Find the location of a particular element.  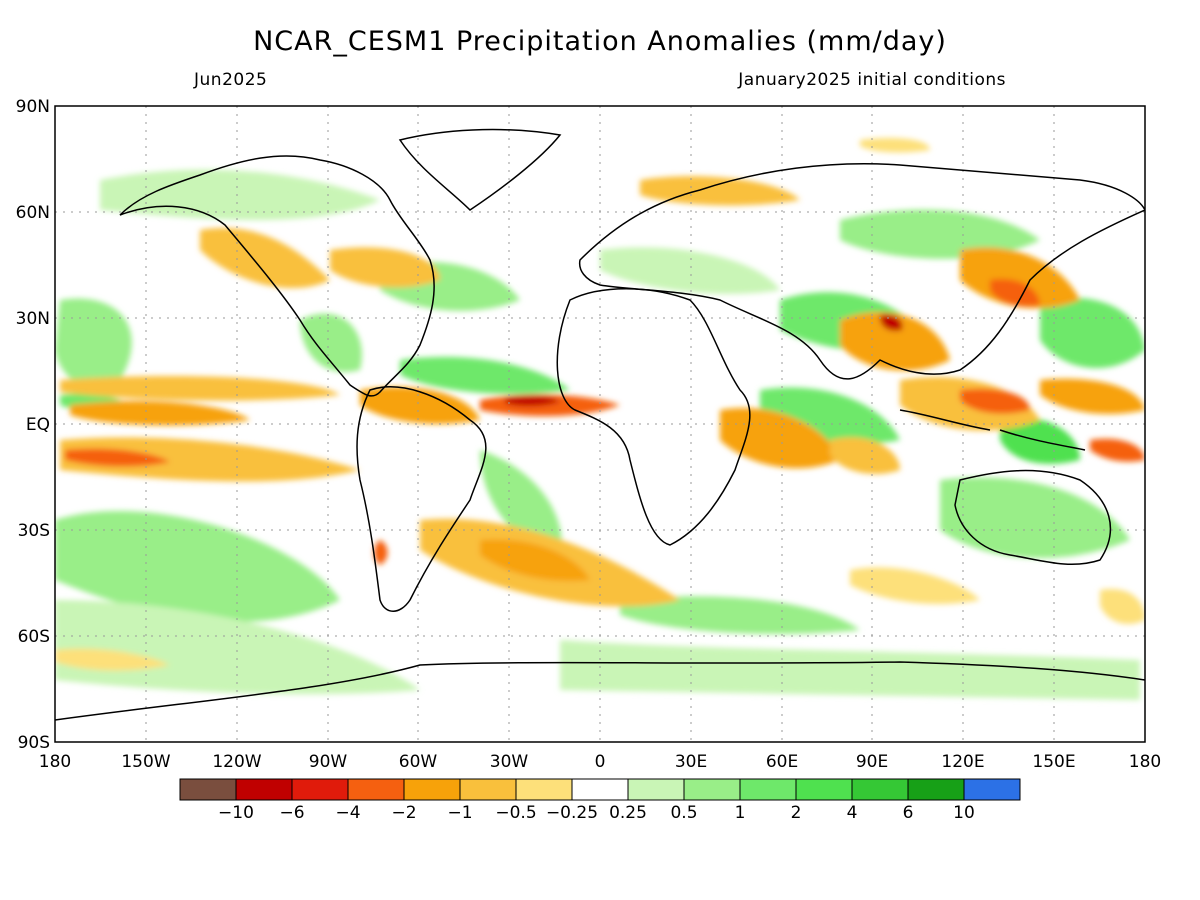

lon-label: 30W is located at coordinates (509, 762).